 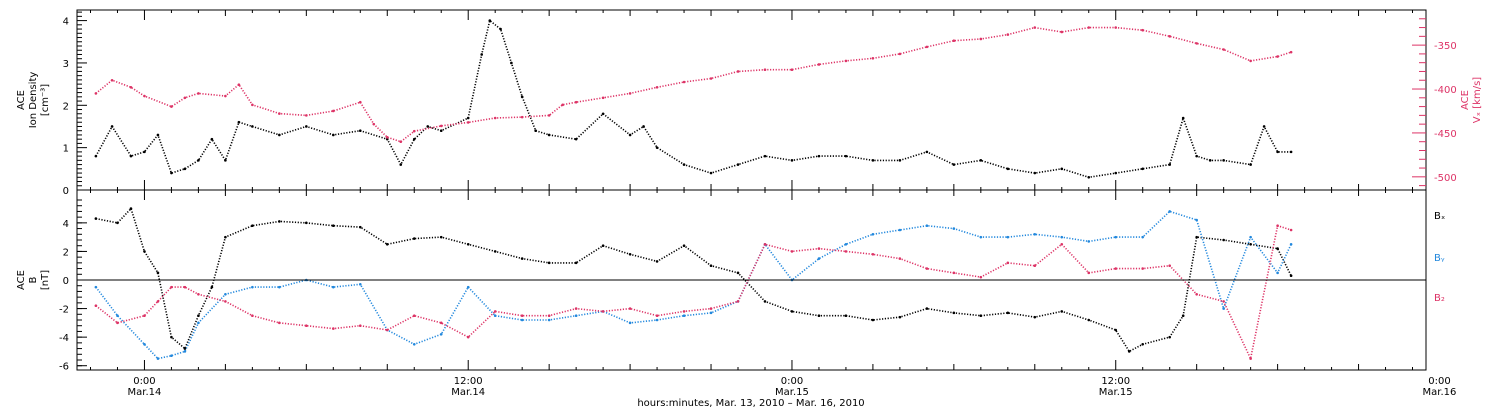 What do you see at coordinates (1445, 90) in the screenshot?
I see `vx-tick-label: -400` at bounding box center [1445, 90].